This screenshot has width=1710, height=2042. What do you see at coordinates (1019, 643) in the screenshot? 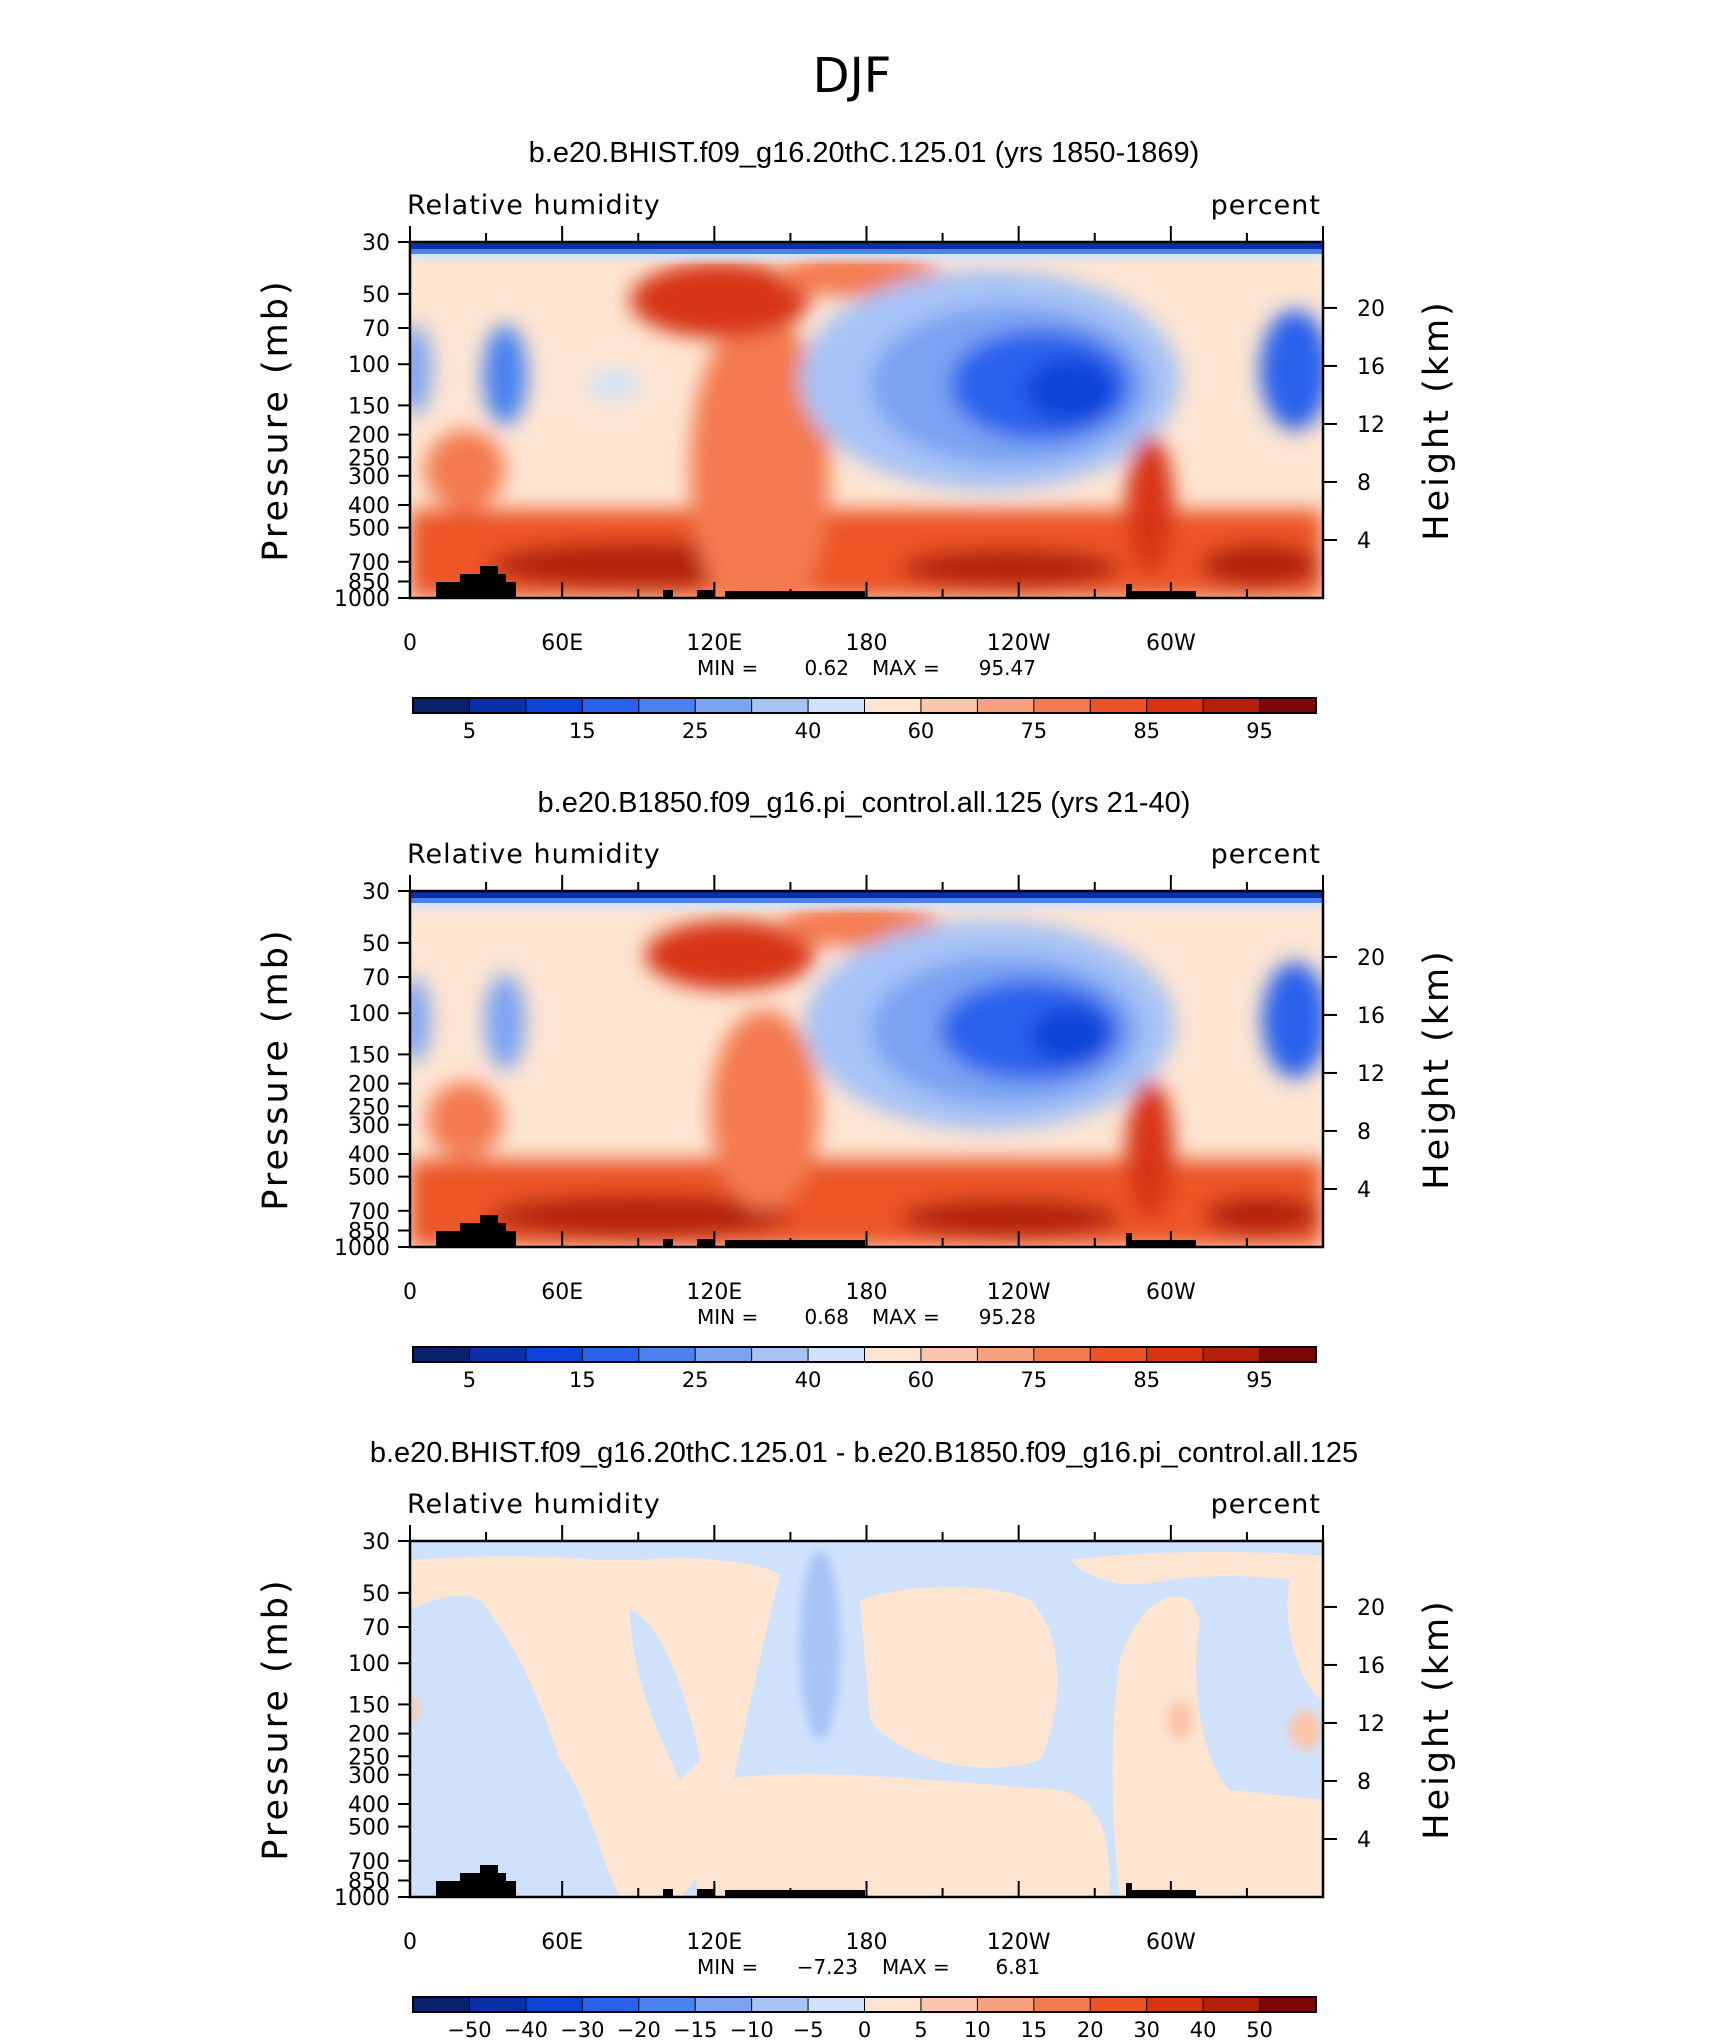
I see `x-tick-label: 120W` at bounding box center [1019, 643].